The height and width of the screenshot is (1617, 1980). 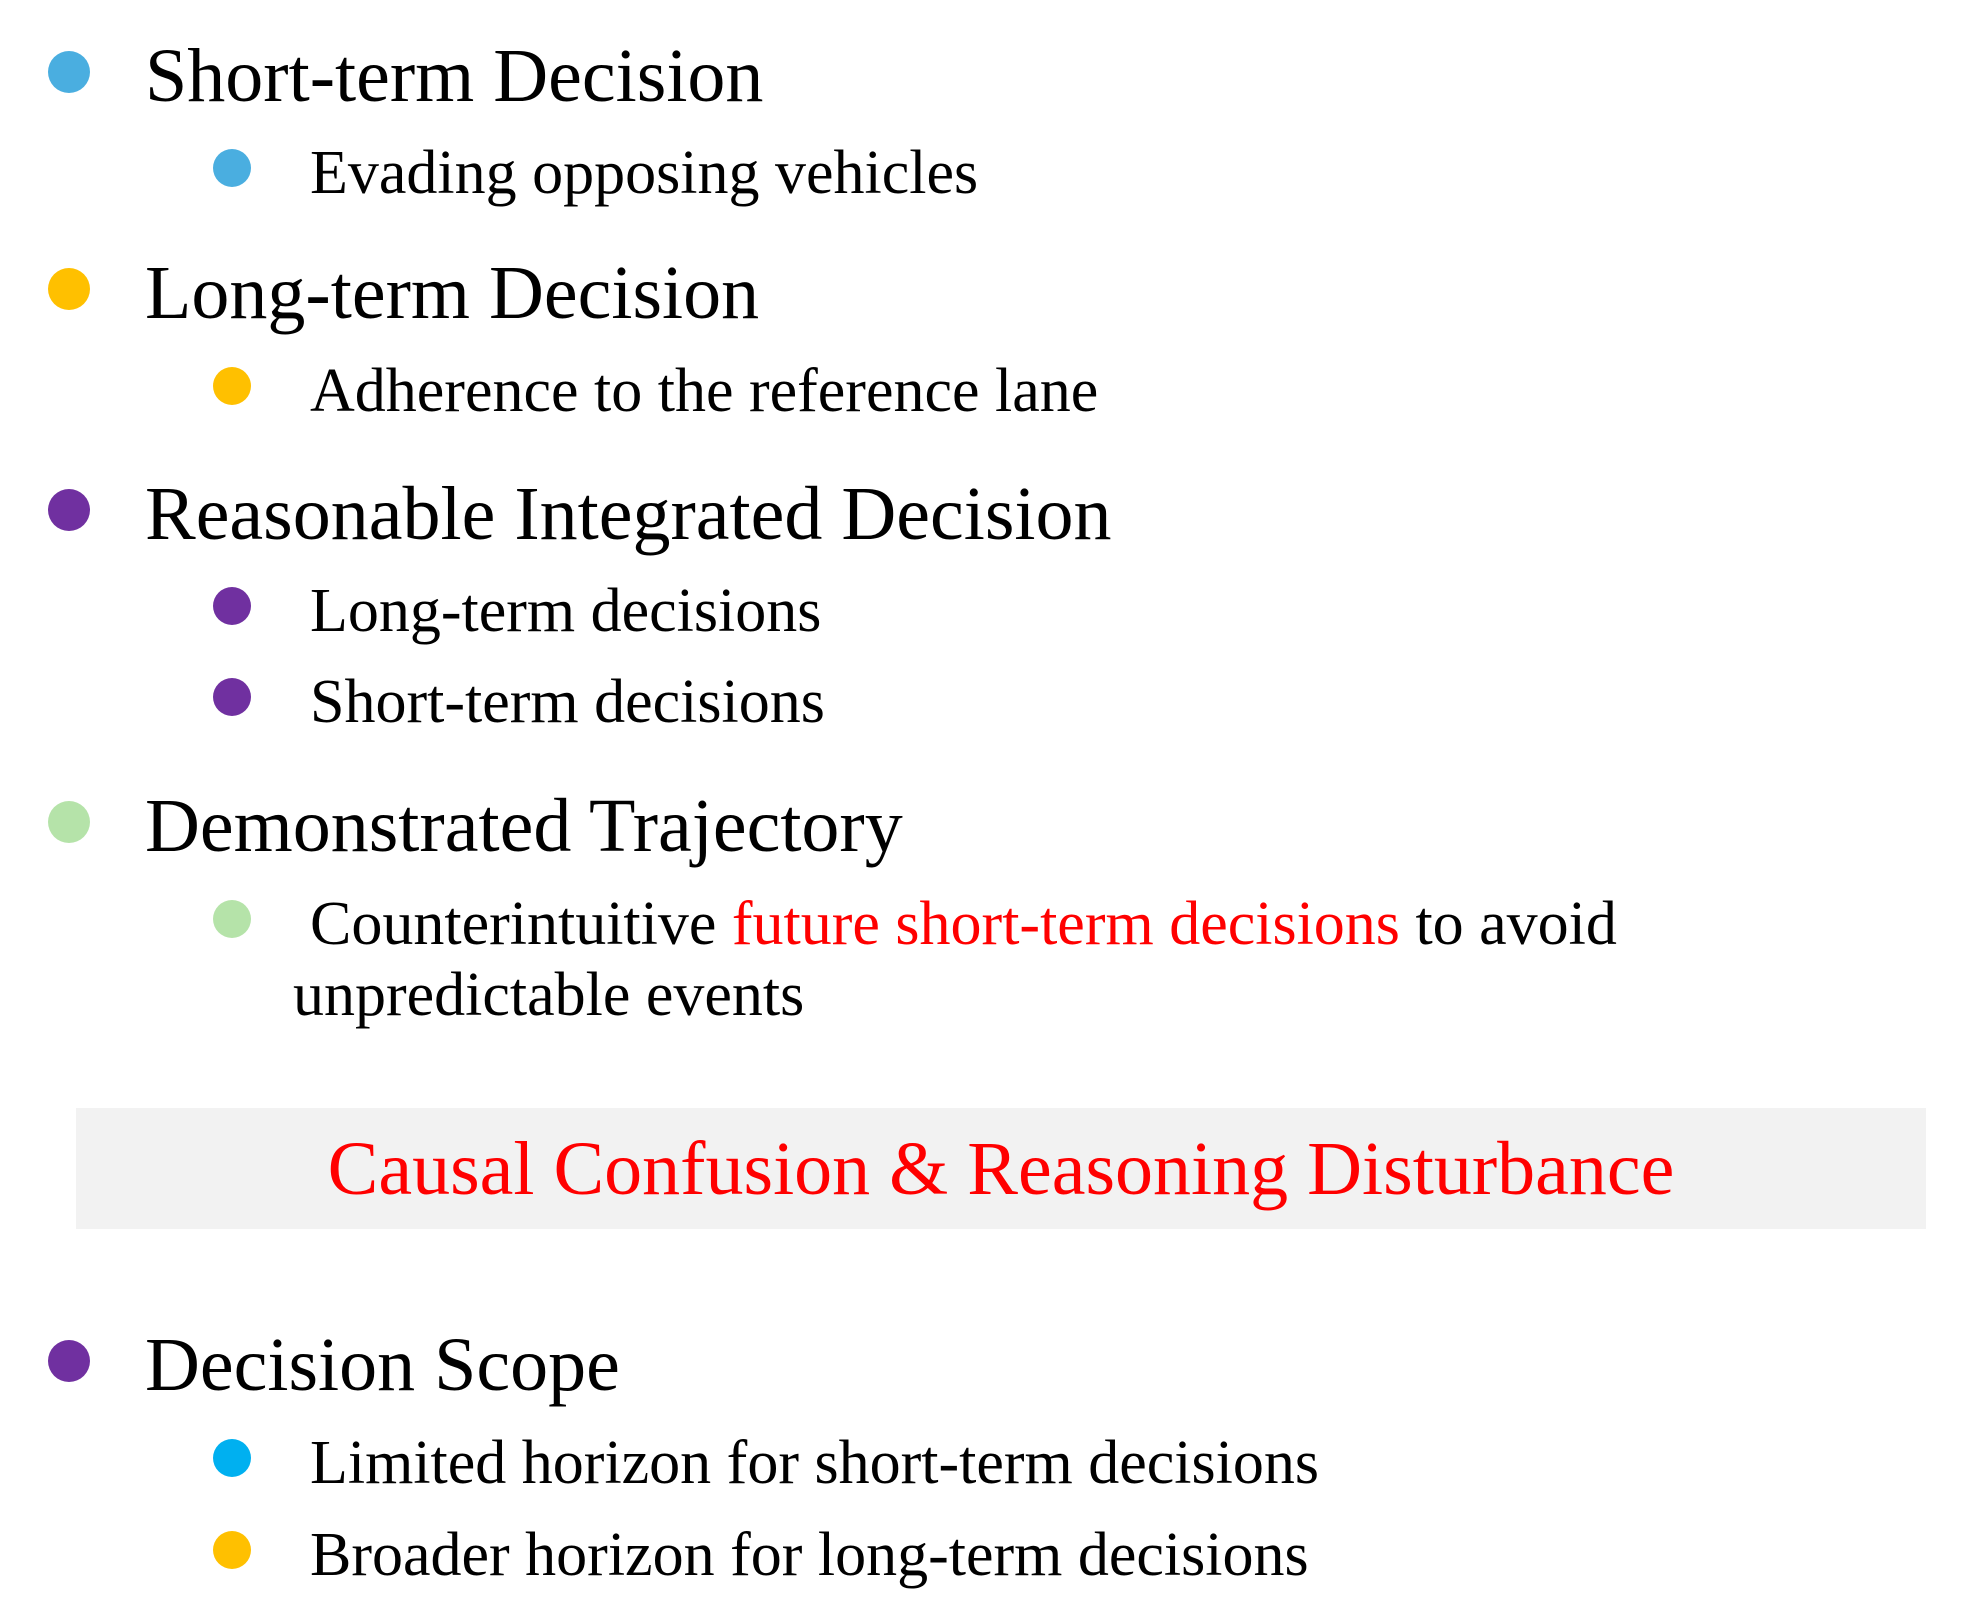 What do you see at coordinates (521, 924) in the screenshot?
I see `demonstrated-item-before: Counterintuitive` at bounding box center [521, 924].